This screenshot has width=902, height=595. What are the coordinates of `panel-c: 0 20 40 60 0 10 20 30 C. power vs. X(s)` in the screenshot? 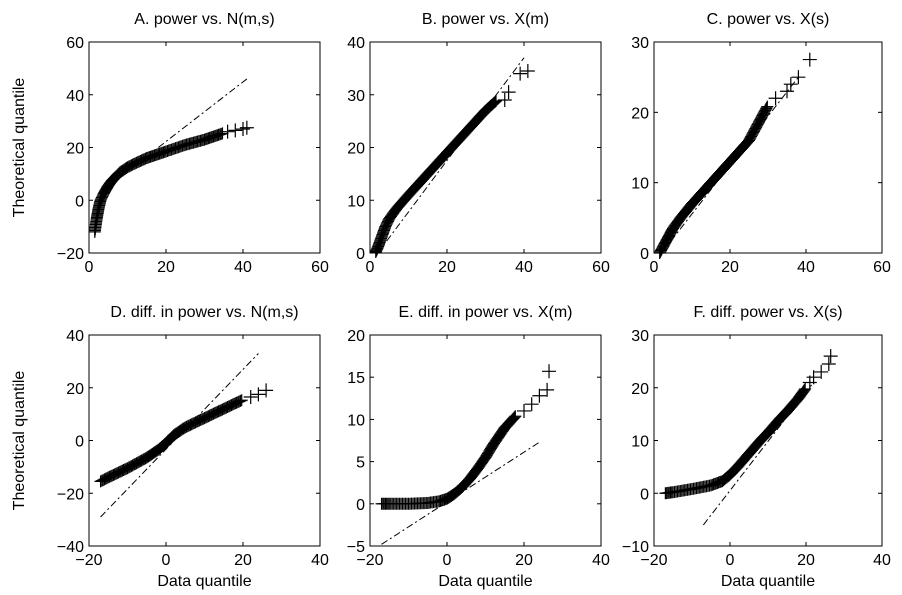 It's located at (761, 143).